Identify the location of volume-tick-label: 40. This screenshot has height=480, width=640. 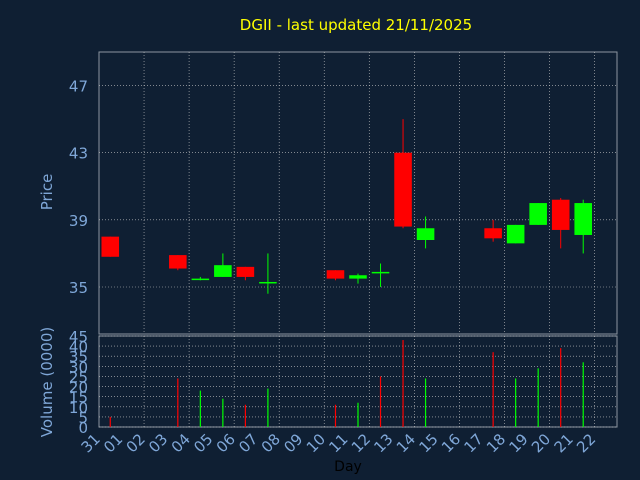
(78, 347).